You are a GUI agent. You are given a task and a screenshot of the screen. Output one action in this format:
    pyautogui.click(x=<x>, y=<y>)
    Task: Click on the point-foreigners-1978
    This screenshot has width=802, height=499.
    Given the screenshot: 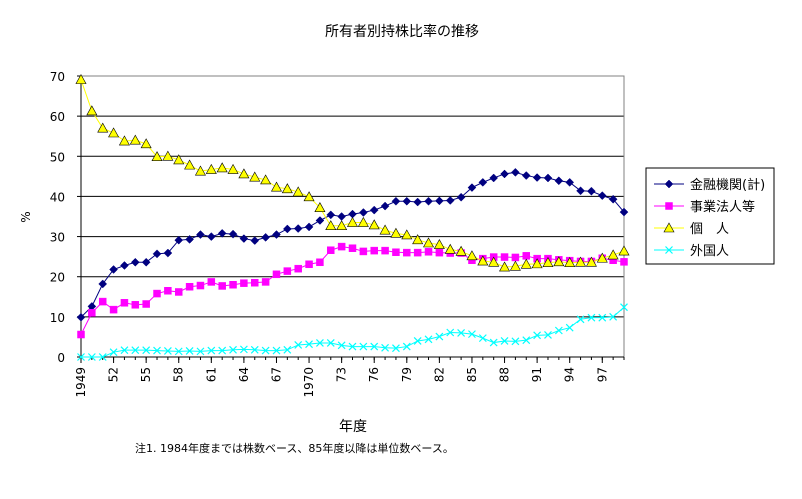 What is the action you would take?
    pyautogui.click(x=396, y=348)
    